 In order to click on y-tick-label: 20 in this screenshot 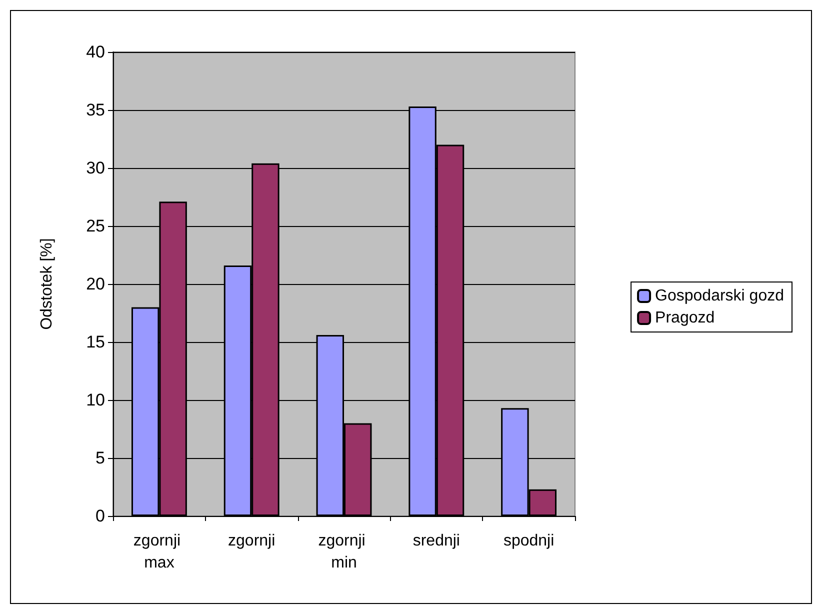, I will do `click(95, 284)`.